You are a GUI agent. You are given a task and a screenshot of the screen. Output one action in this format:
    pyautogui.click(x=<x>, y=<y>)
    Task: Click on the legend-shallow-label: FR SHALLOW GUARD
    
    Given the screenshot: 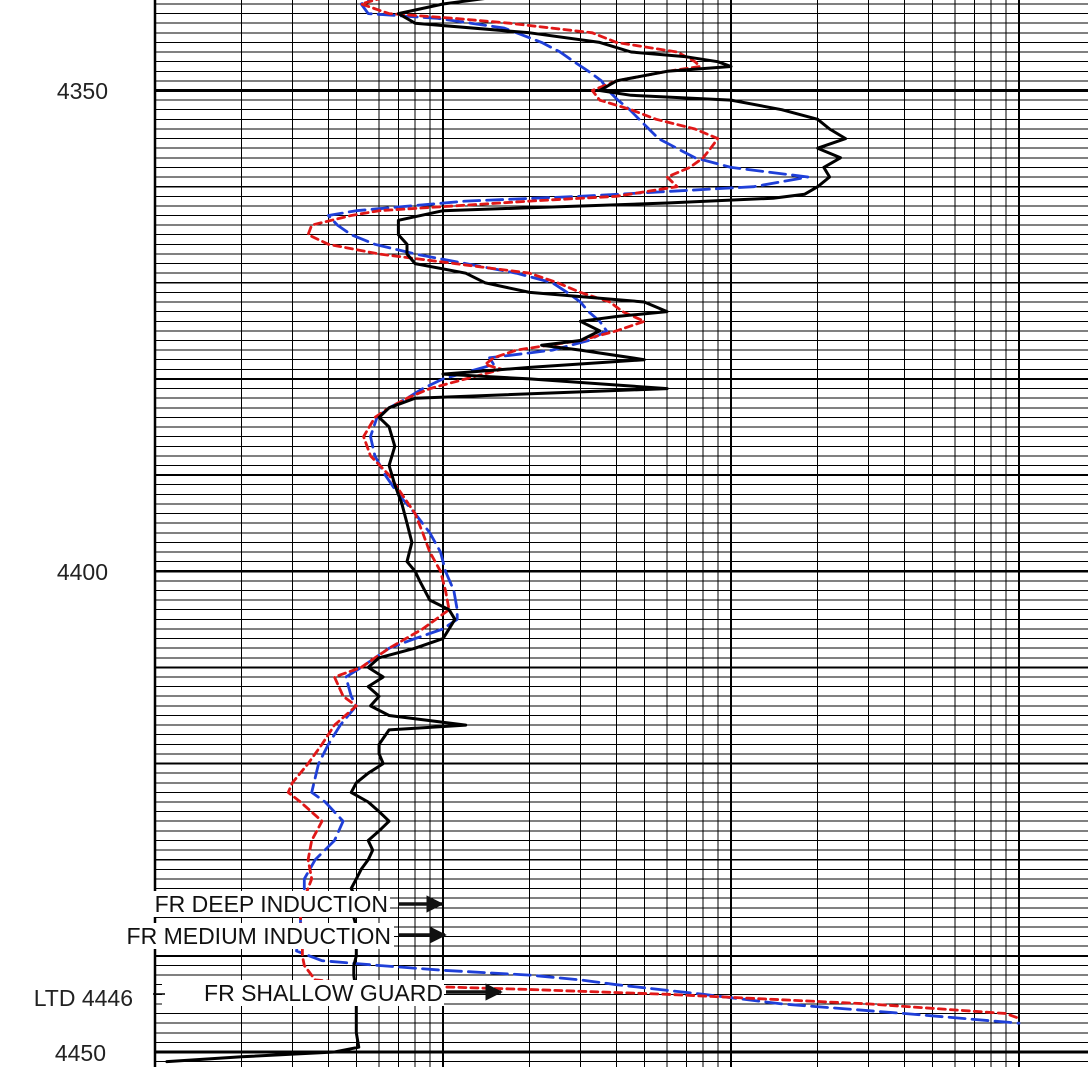 What is the action you would take?
    pyautogui.click(x=323, y=993)
    